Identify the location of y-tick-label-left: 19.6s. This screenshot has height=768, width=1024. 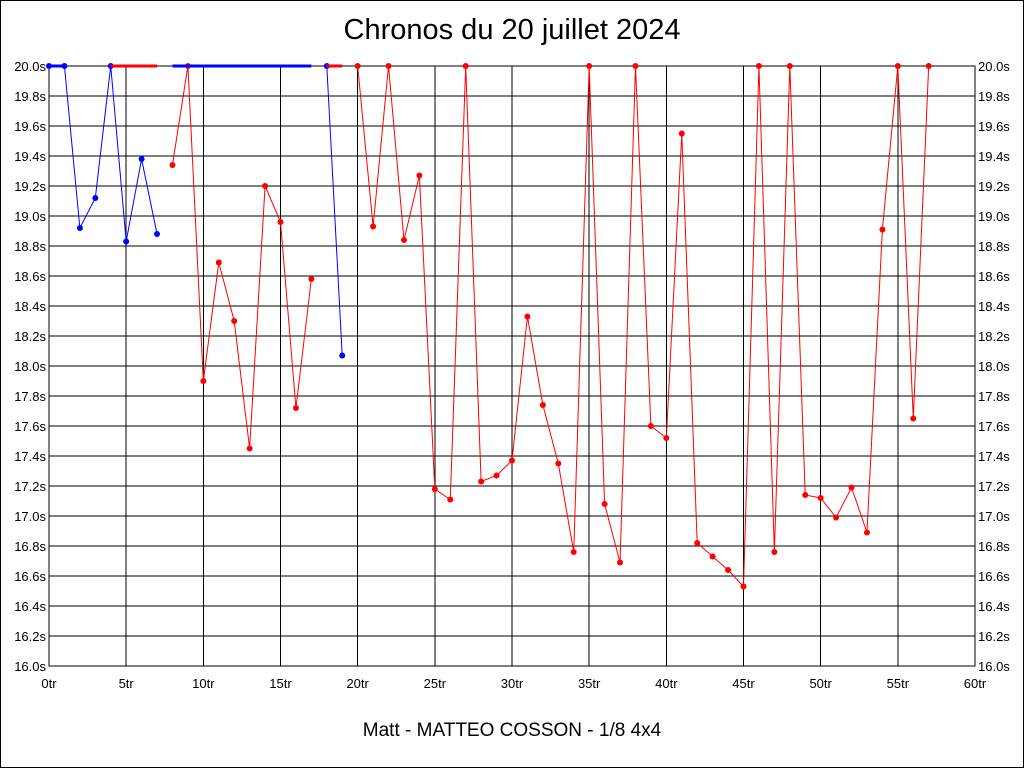
(30, 126).